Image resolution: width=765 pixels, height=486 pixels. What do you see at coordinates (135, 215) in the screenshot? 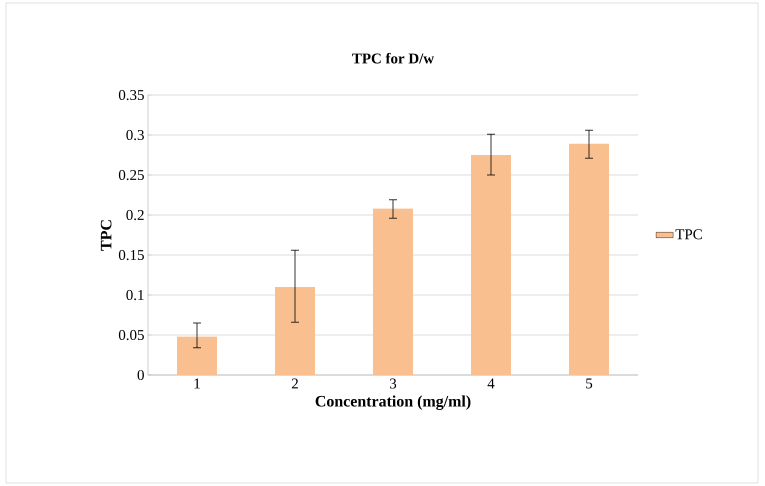
I see `y-tick-label: 0.2` at bounding box center [135, 215].